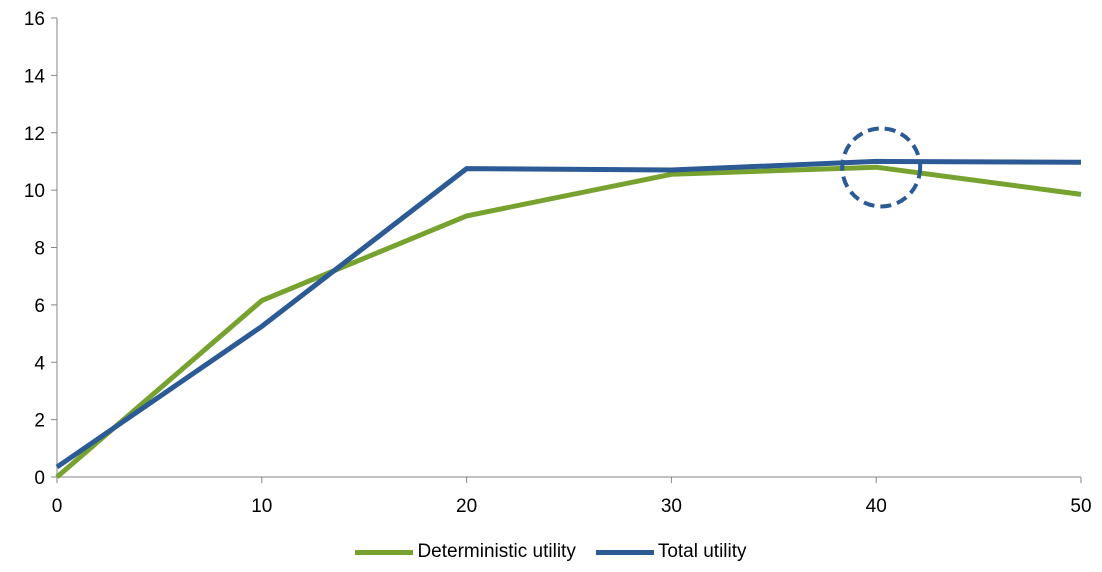 This screenshot has width=1102, height=572. What do you see at coordinates (34, 19) in the screenshot?
I see `y-tick-label: 16` at bounding box center [34, 19].